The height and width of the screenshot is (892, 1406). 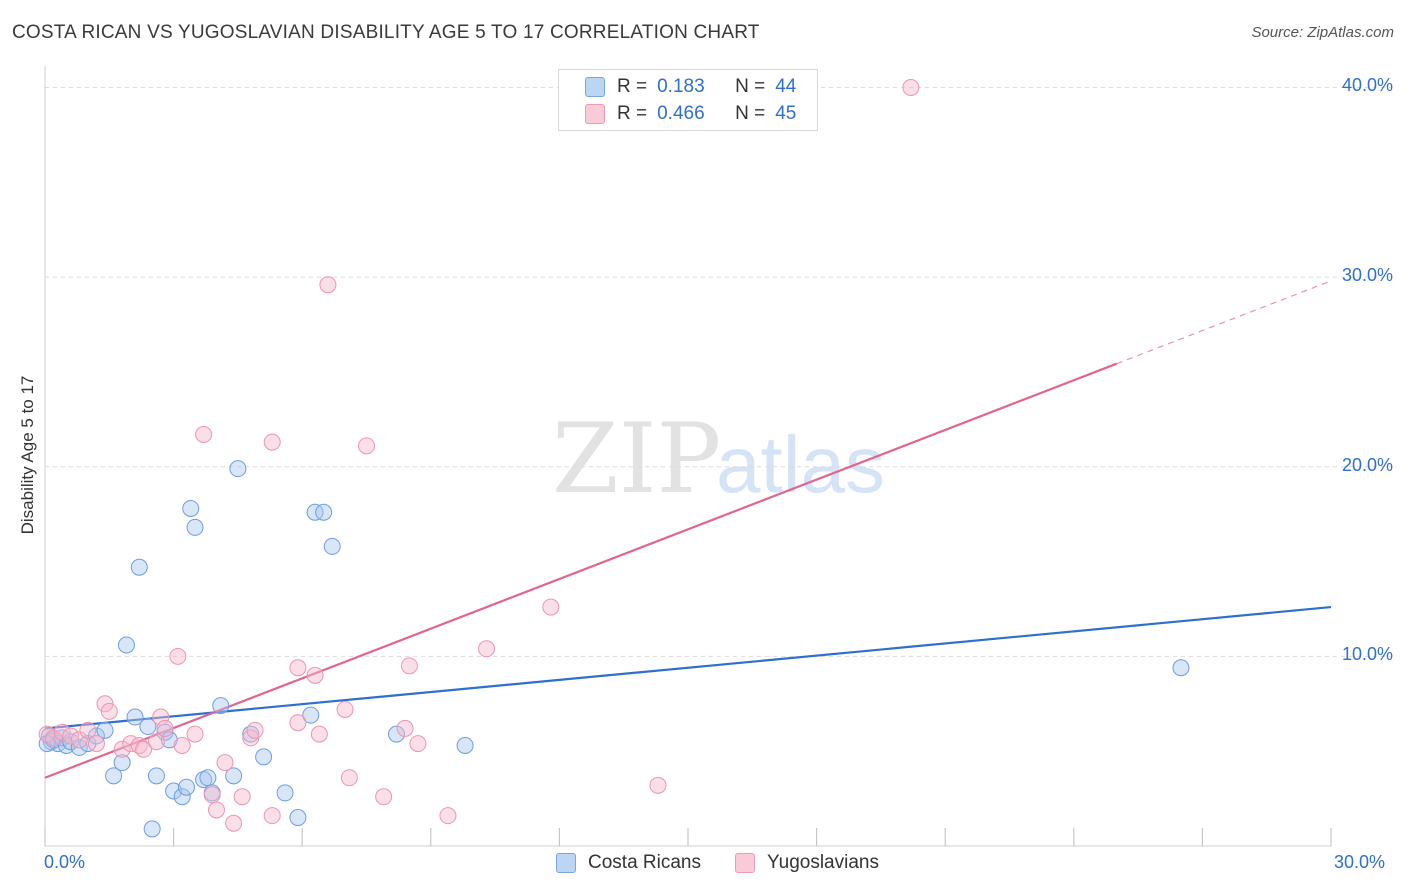 I want to click on legend-r-value: 0.466, so click(x=681, y=113).